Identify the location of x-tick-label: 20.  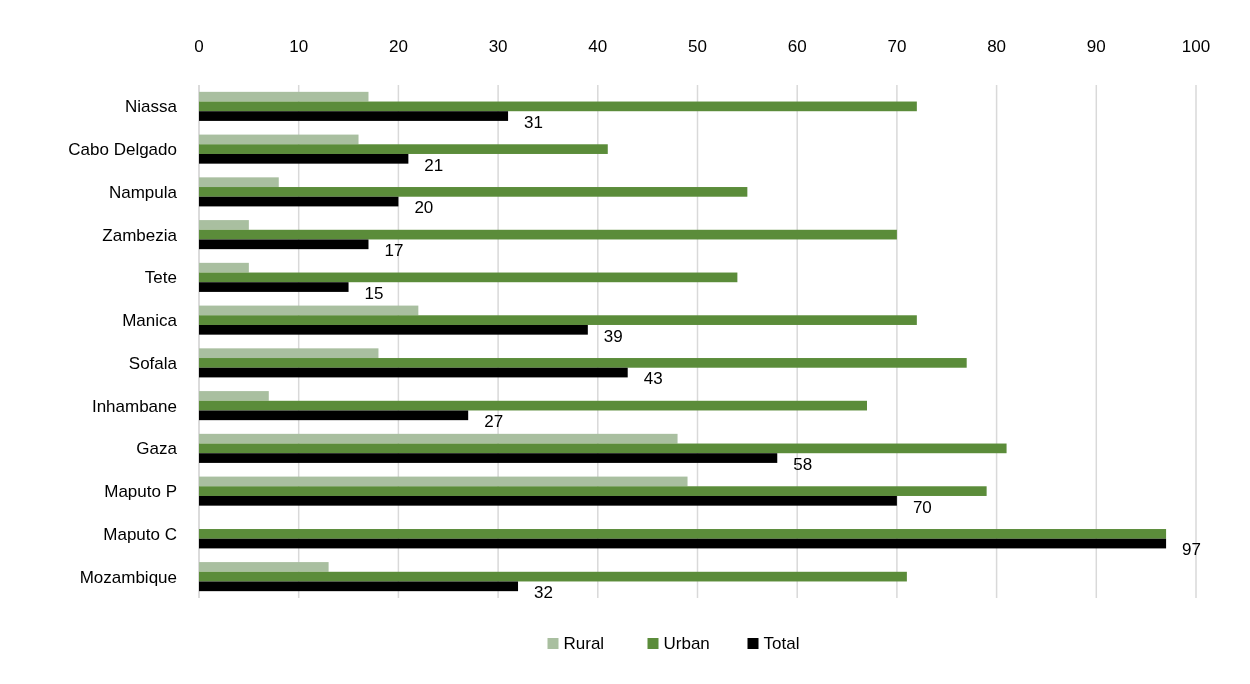
(398, 46).